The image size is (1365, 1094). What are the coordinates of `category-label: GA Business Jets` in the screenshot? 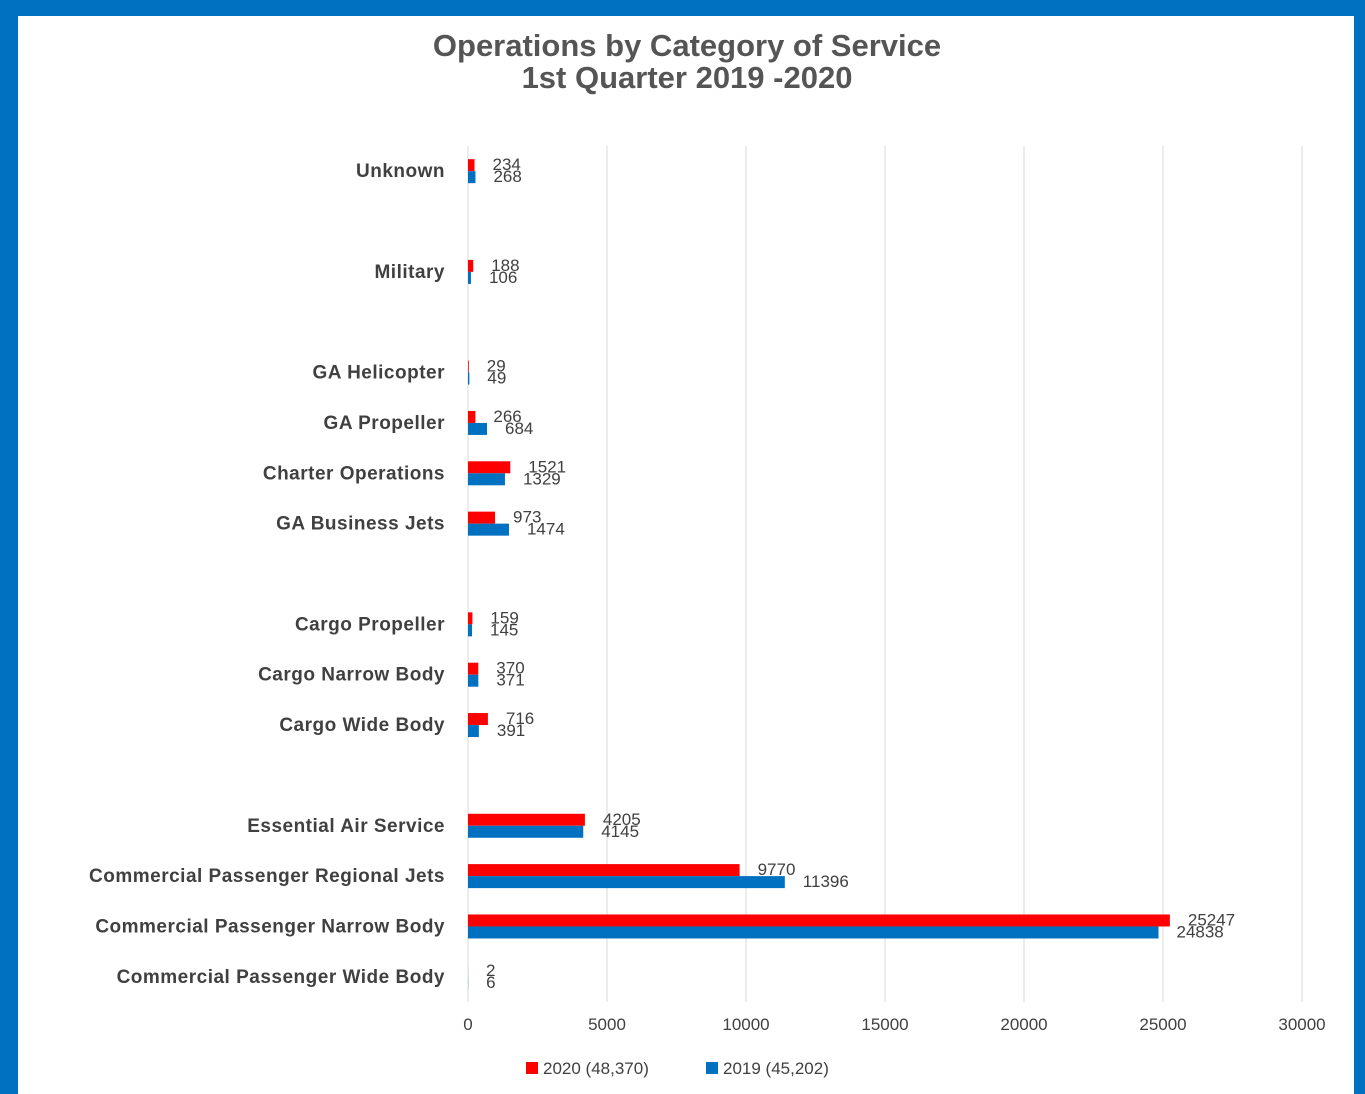 It's located at (360, 524).